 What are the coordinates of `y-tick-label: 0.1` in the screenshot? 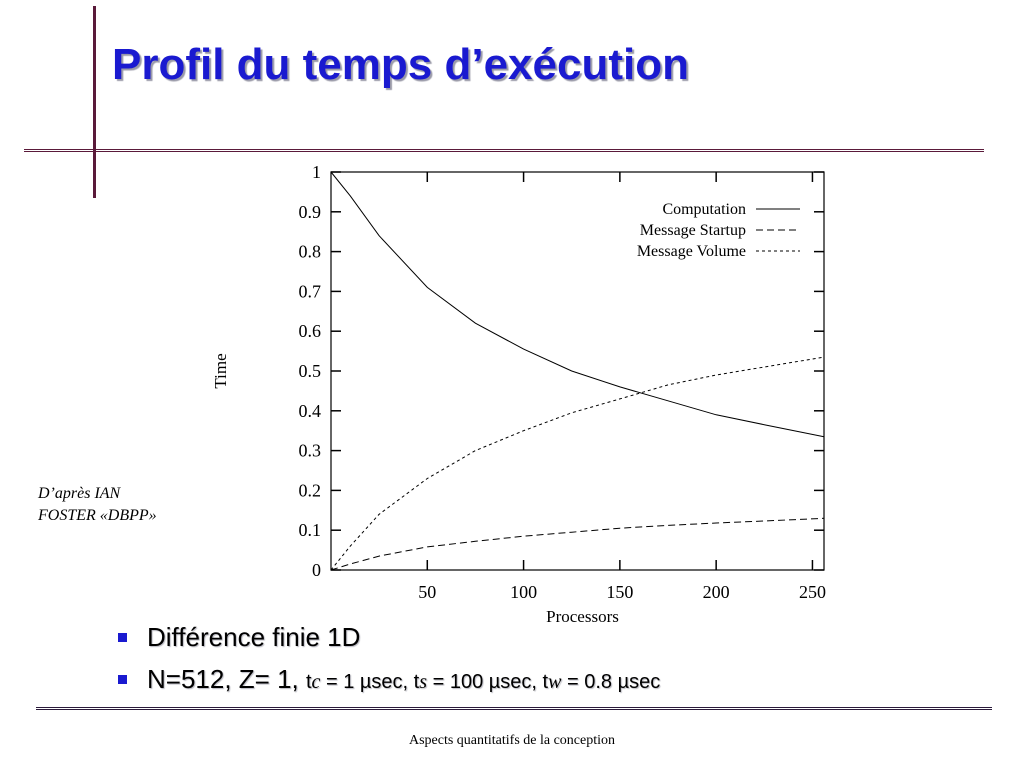 It's located at (310, 530).